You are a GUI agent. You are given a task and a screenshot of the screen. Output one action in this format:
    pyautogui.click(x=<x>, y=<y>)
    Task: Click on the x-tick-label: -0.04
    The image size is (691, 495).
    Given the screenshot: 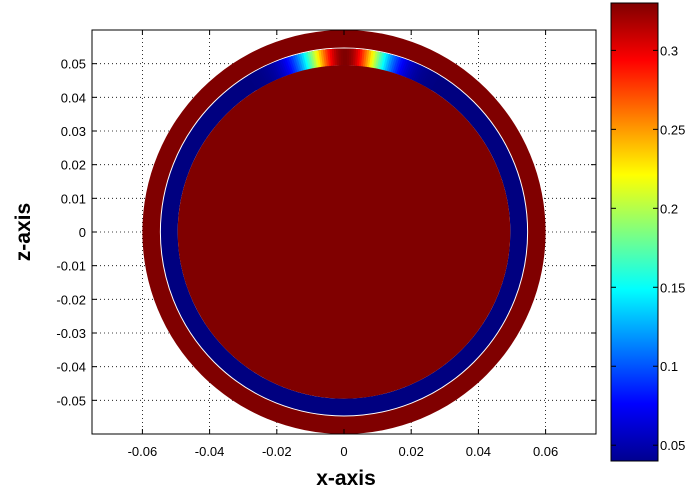 What is the action you would take?
    pyautogui.click(x=210, y=451)
    